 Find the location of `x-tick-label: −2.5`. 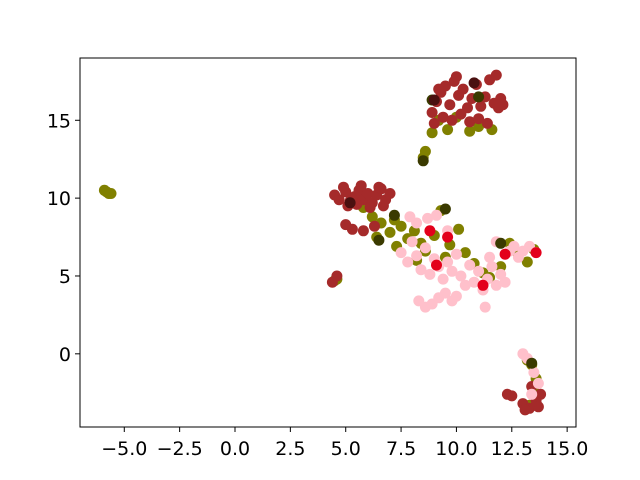

x-tick-label: −2.5 is located at coordinates (180, 449).